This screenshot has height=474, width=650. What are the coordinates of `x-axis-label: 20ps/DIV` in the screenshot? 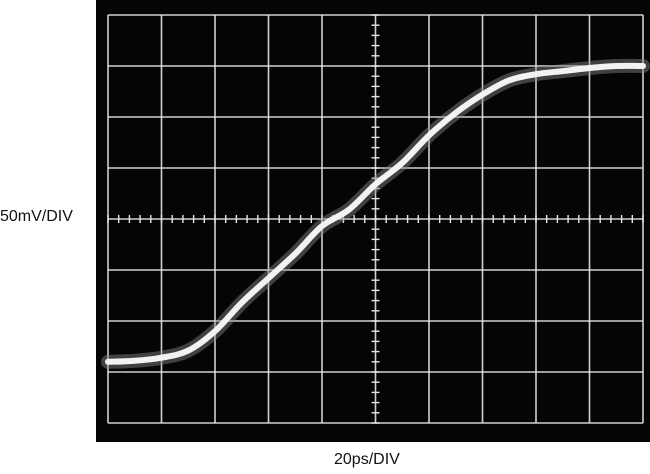 It's located at (367, 459).